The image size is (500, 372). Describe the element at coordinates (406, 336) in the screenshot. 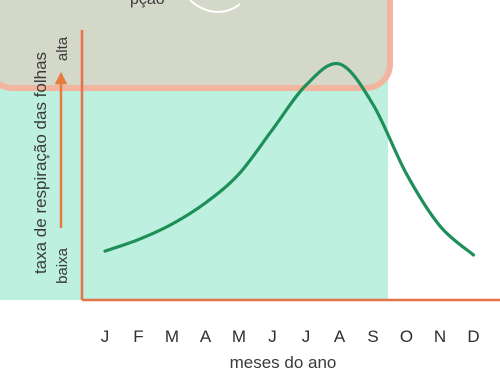

I see `x-tick-label: O` at that location.